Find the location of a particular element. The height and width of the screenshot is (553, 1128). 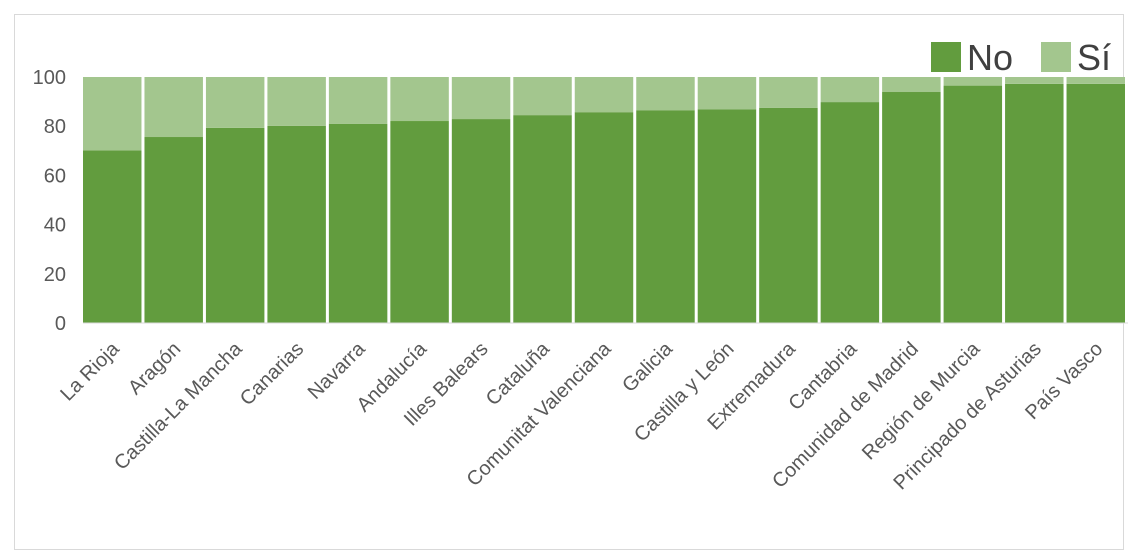

bar-no-cataluna is located at coordinates (542, 219).